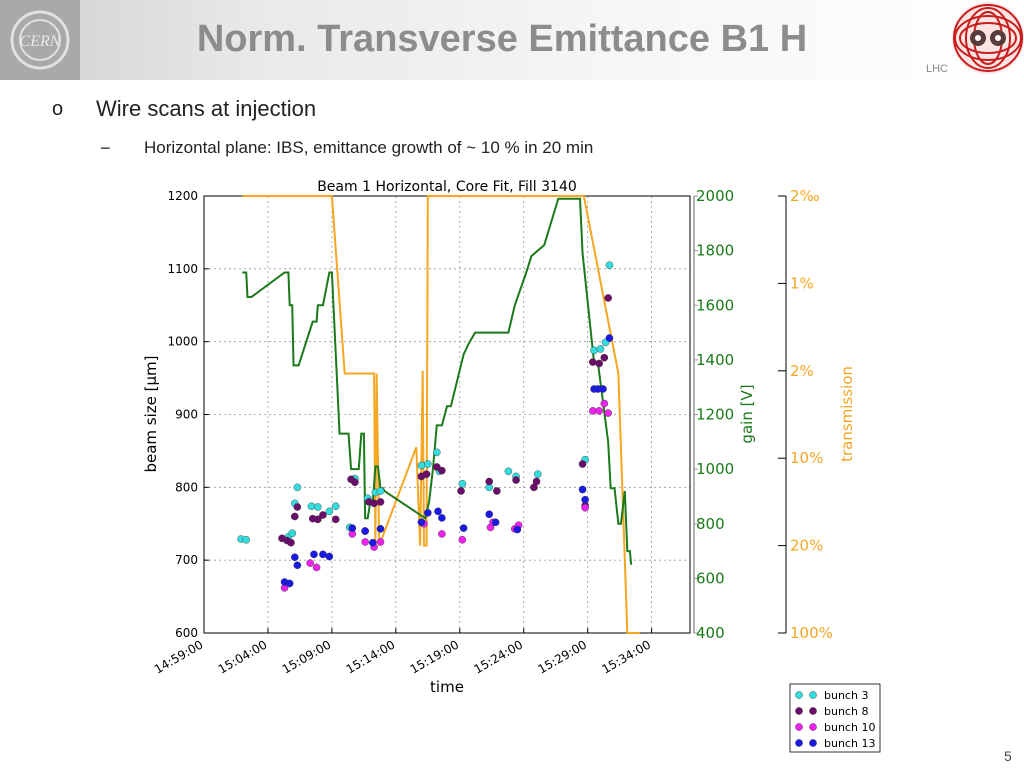 Image resolution: width=1024 pixels, height=768 pixels. What do you see at coordinates (151, 413) in the screenshot?
I see `y-axis-label: beam size [μm]` at bounding box center [151, 413].